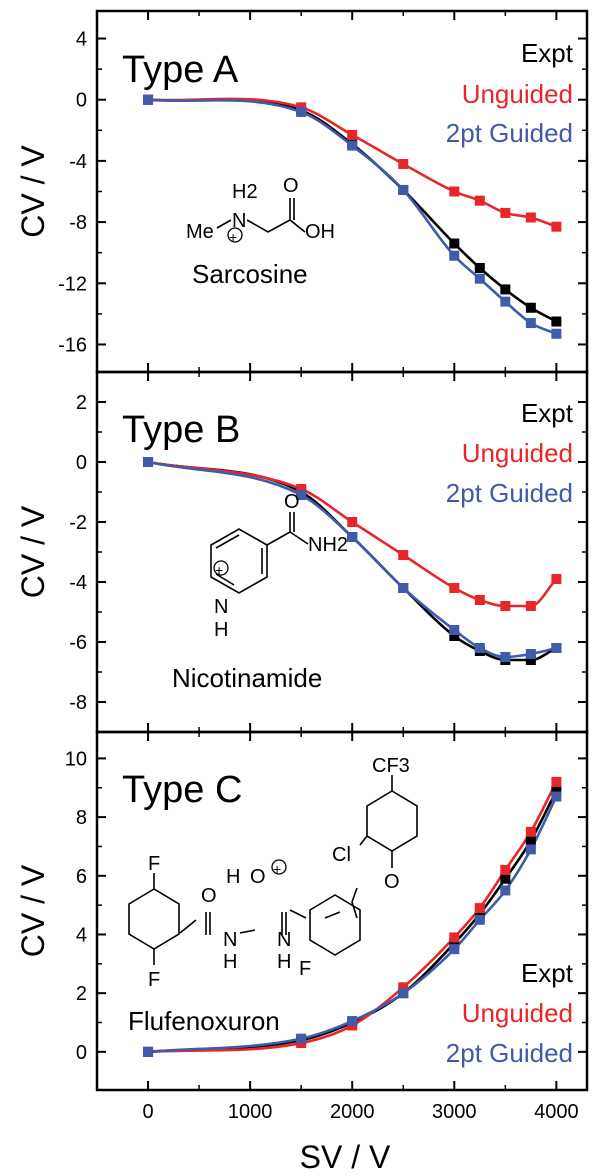 This screenshot has width=600, height=1176. What do you see at coordinates (209, 896) in the screenshot?
I see `flufenoxuron-atom-o-amide: O` at bounding box center [209, 896].